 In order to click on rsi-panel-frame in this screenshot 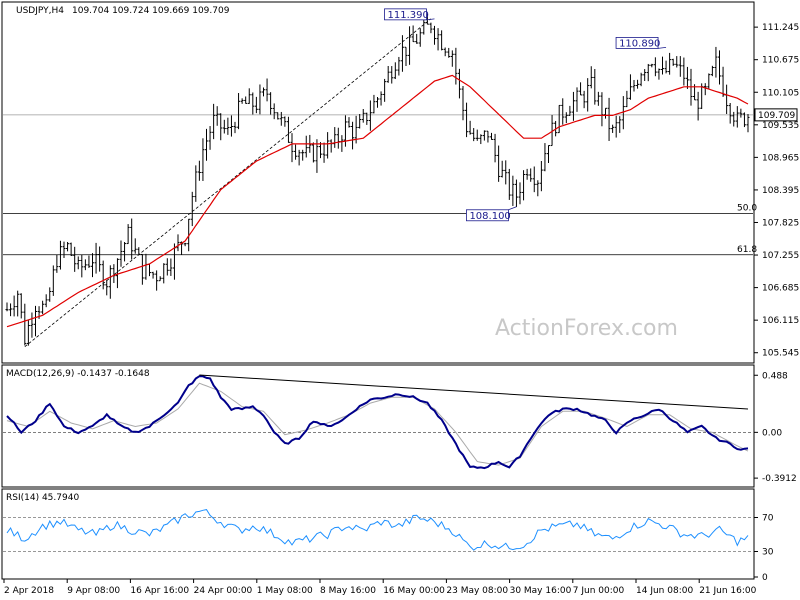, I will do `click(378, 534)`.